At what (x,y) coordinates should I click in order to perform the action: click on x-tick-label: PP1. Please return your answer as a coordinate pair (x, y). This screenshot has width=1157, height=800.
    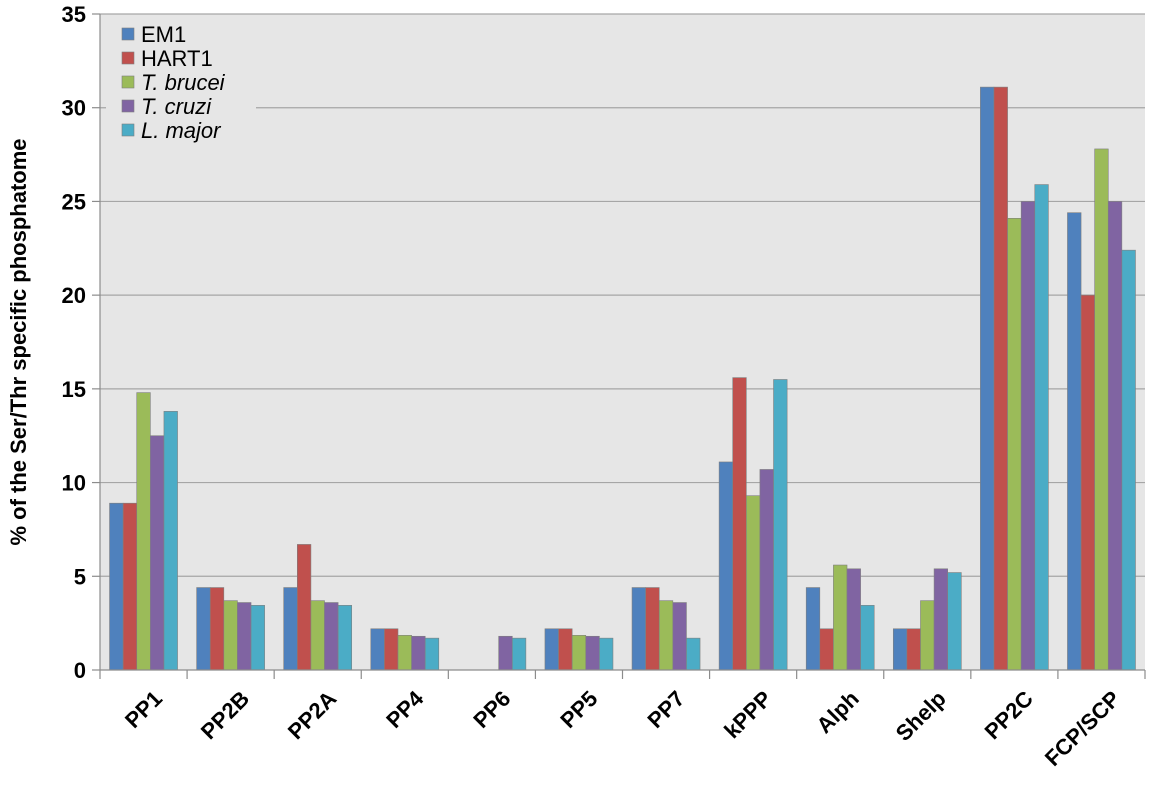
    Looking at the image, I should click on (143, 709).